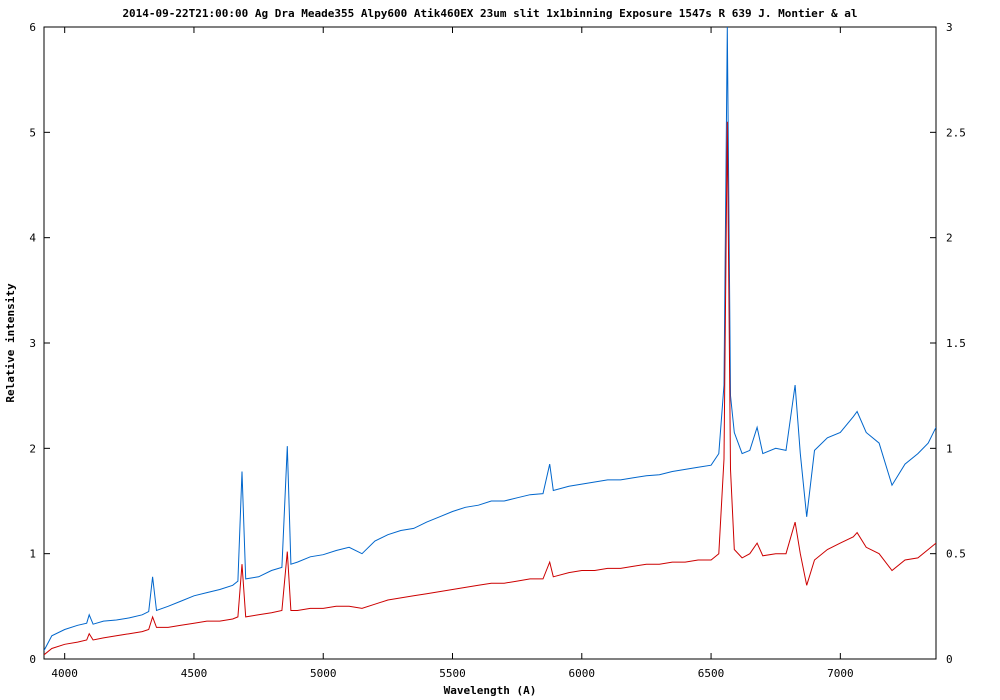 This screenshot has height=700, width=1000. I want to click on y-right-tick-label: 2, so click(949, 238).